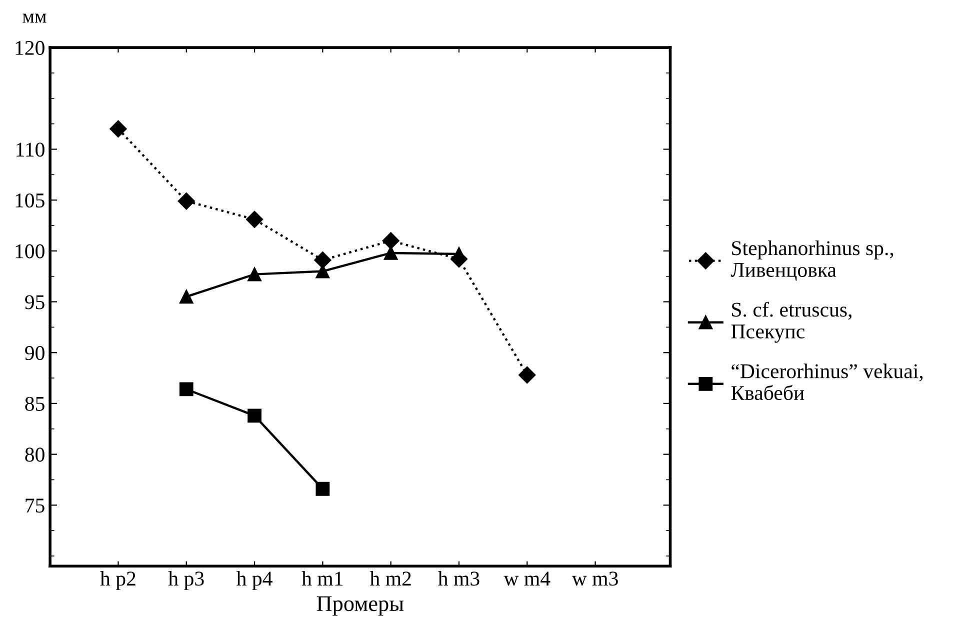 Image resolution: width=963 pixels, height=634 pixels. Describe the element at coordinates (595, 579) in the screenshot. I see `x-tick-label: w m3` at that location.